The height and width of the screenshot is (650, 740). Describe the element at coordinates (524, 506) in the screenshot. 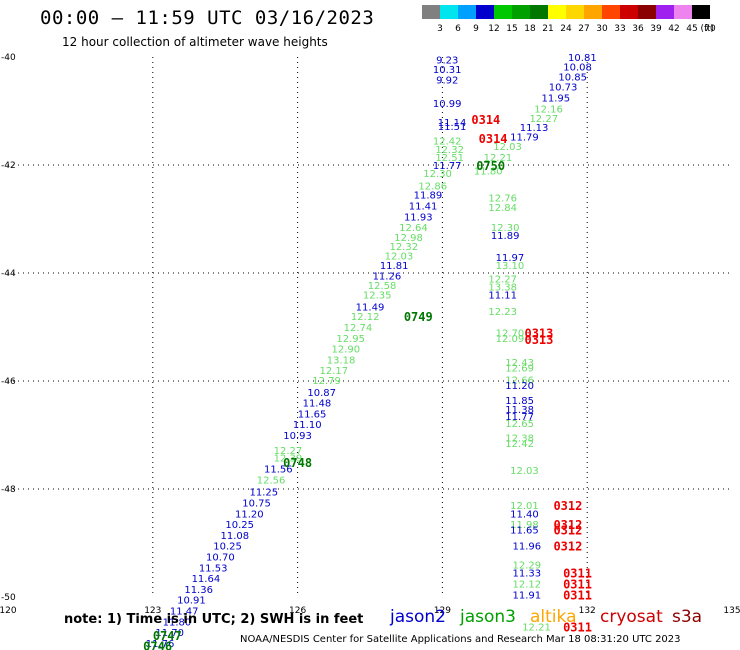

I see `wave-height-label: 12.01` at that location.